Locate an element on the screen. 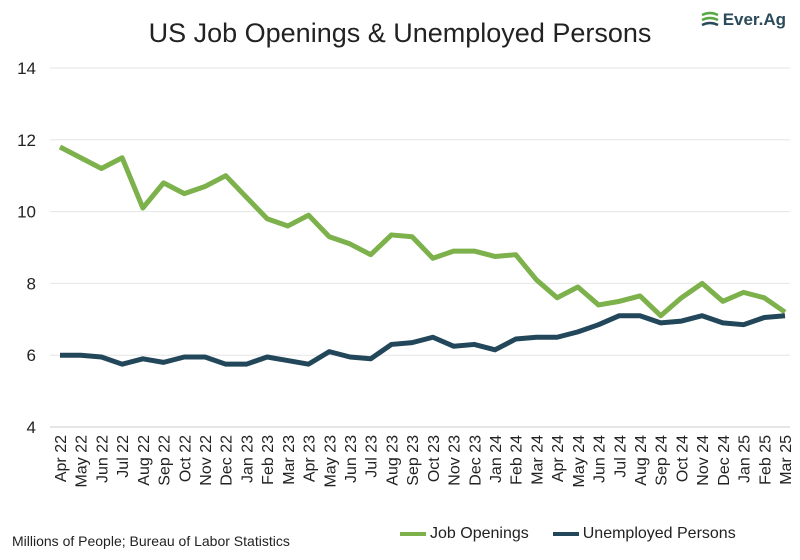  chart-title: US Job Openings & Unemployed Persons is located at coordinates (400, 33).